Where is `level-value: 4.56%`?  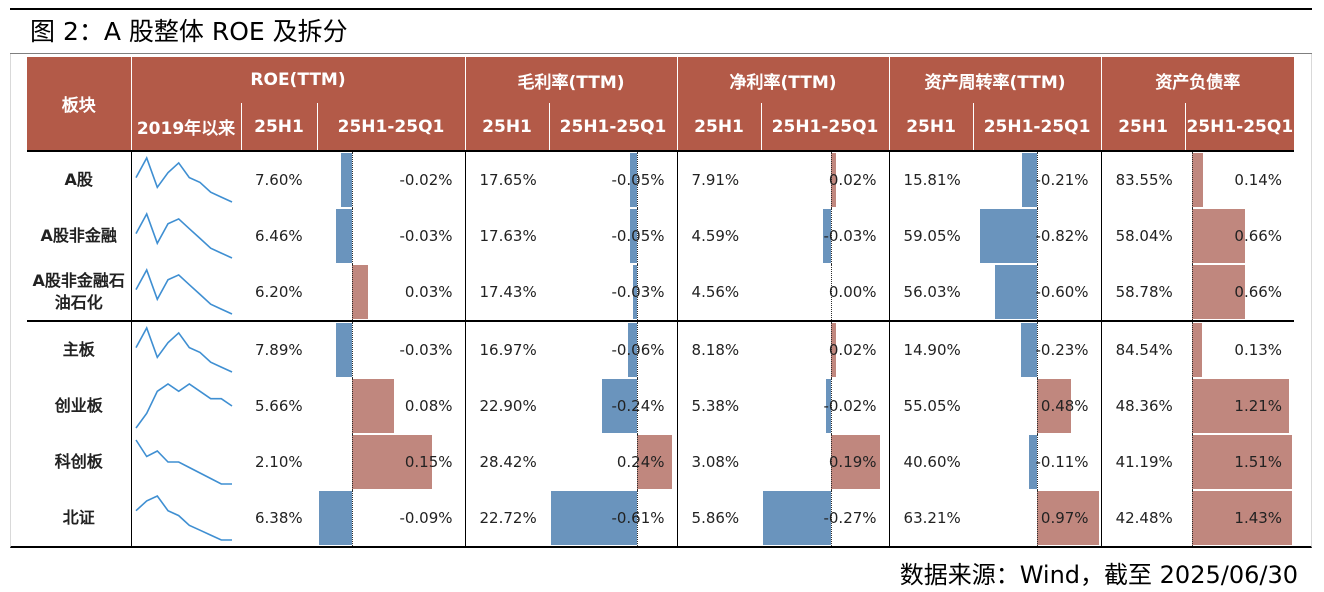
level-value: 4.56% is located at coordinates (715, 292).